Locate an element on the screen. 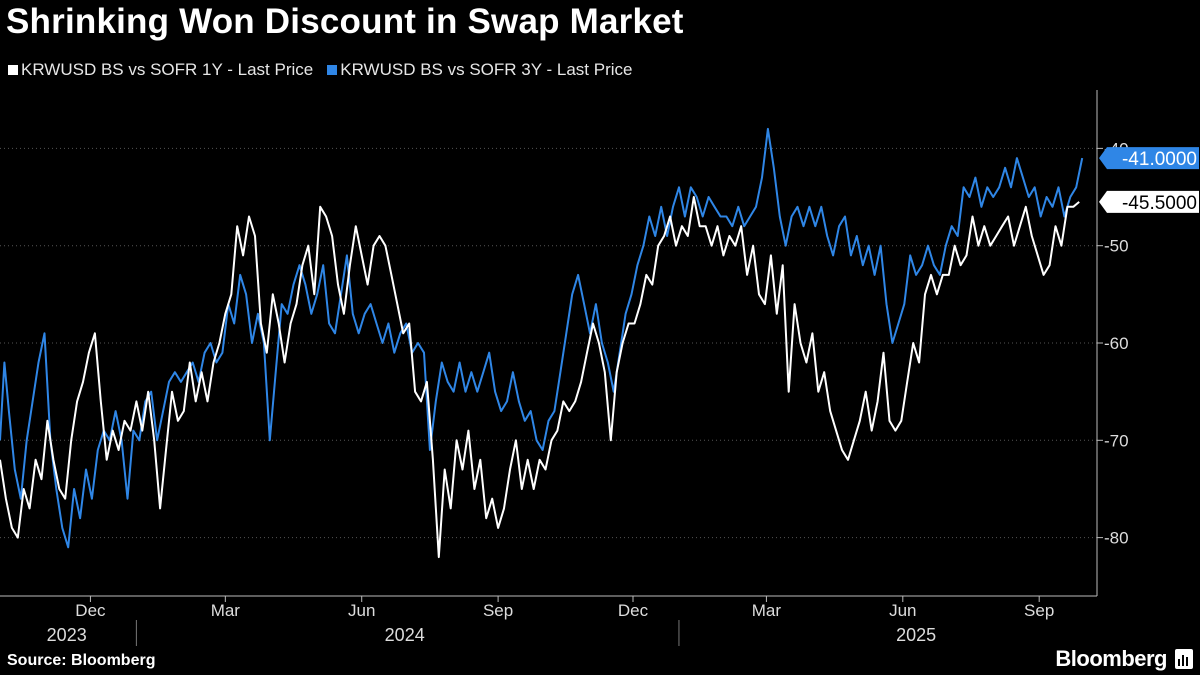 This screenshot has width=1200, height=675. last-value-badge-1y is located at coordinates (1149, 201).